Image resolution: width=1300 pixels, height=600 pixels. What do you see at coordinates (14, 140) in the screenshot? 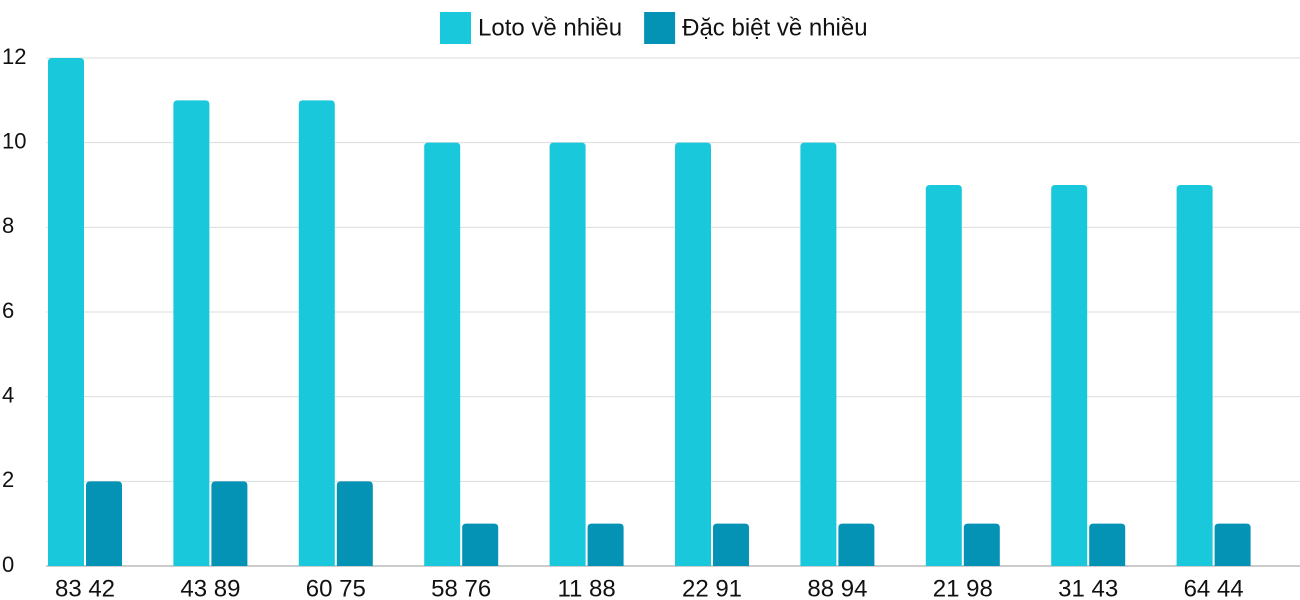
I see `y-tick-label: 10` at bounding box center [14, 140].